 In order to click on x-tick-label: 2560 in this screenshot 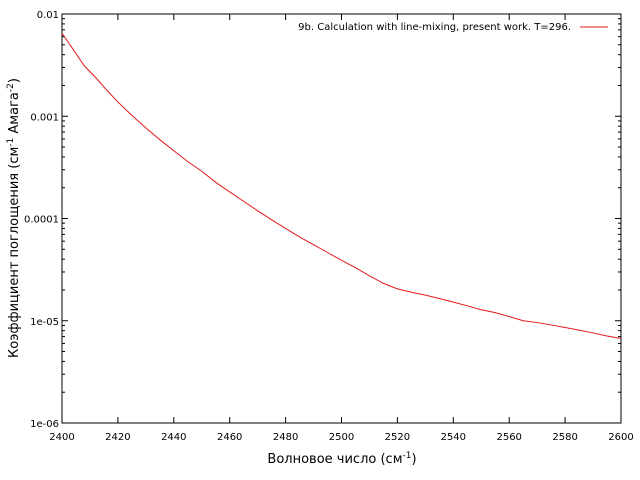, I will do `click(508, 437)`.